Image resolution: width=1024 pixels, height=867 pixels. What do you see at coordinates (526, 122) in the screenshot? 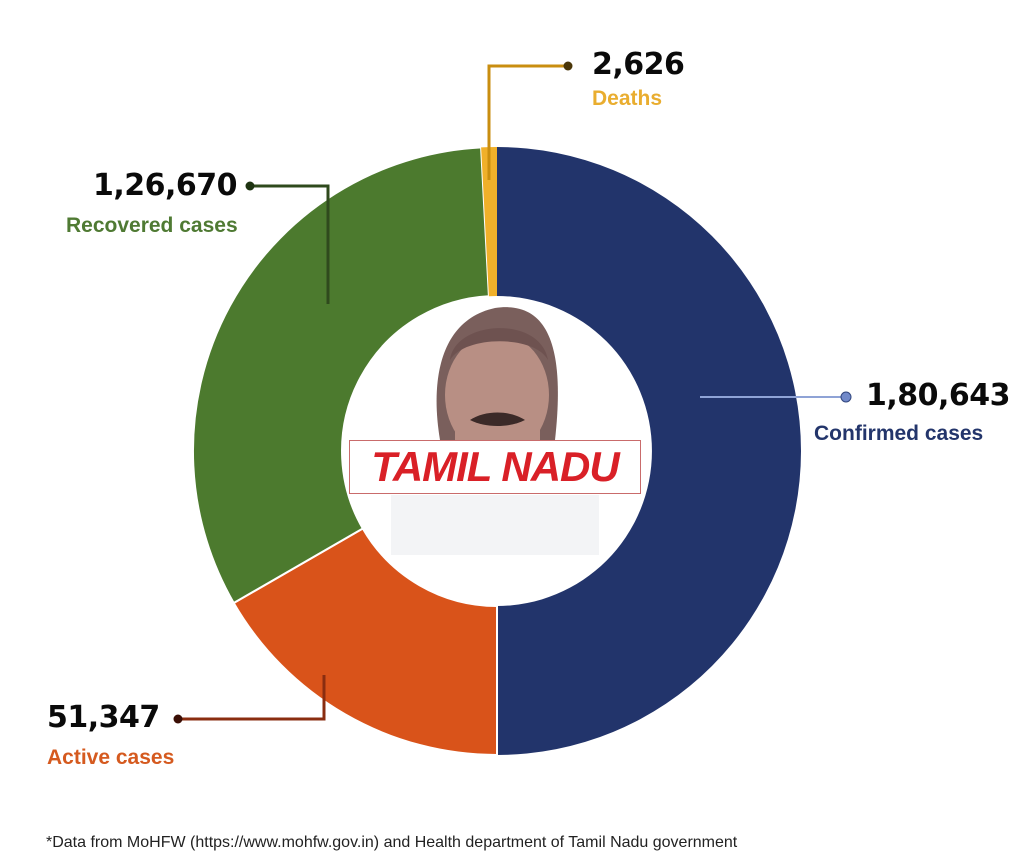
I see `leader-deaths` at bounding box center [526, 122].